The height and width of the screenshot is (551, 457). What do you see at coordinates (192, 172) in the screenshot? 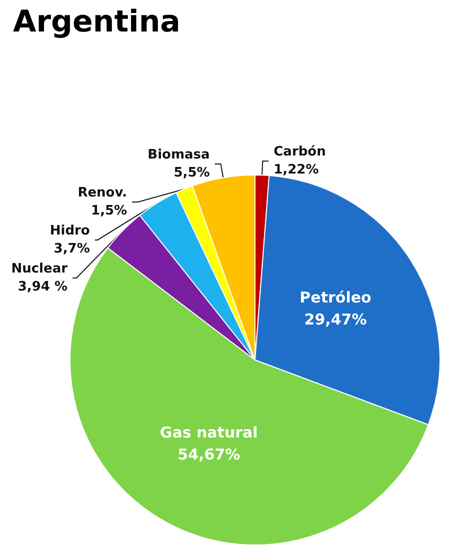
I see `data-label: 5,5%` at bounding box center [192, 172].